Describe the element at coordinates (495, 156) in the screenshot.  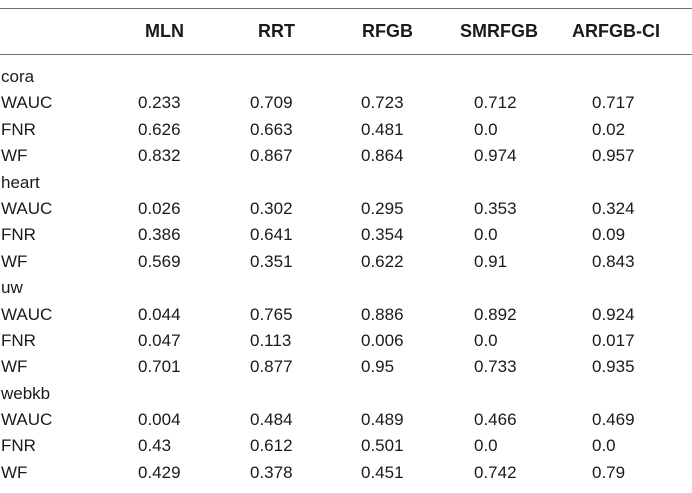
I see `cell-smrfgb: 0.974` at that location.